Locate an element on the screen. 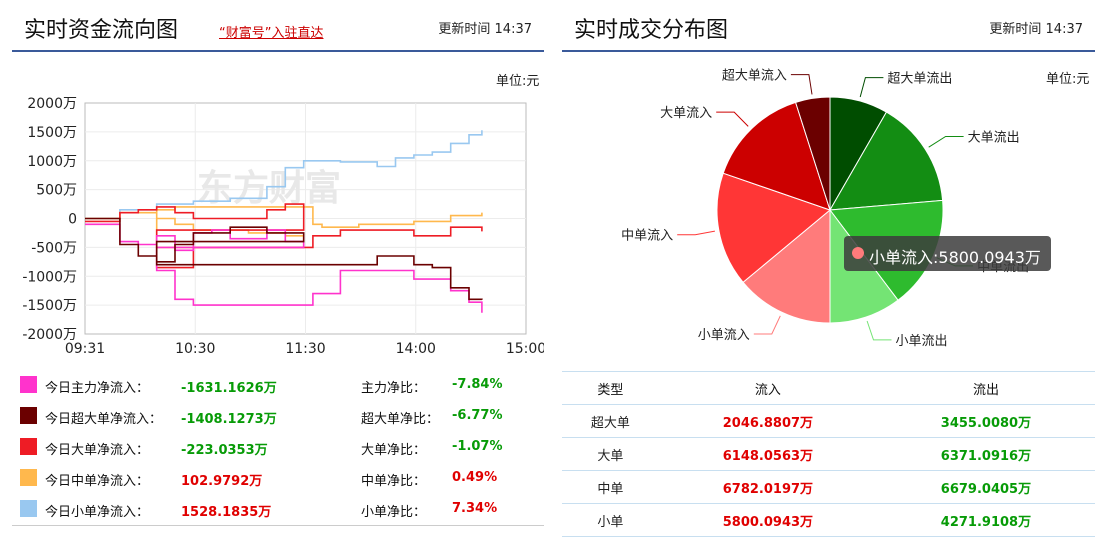 Image resolution: width=1108 pixels, height=545 pixels. tooltip-color-dot is located at coordinates (858, 253).